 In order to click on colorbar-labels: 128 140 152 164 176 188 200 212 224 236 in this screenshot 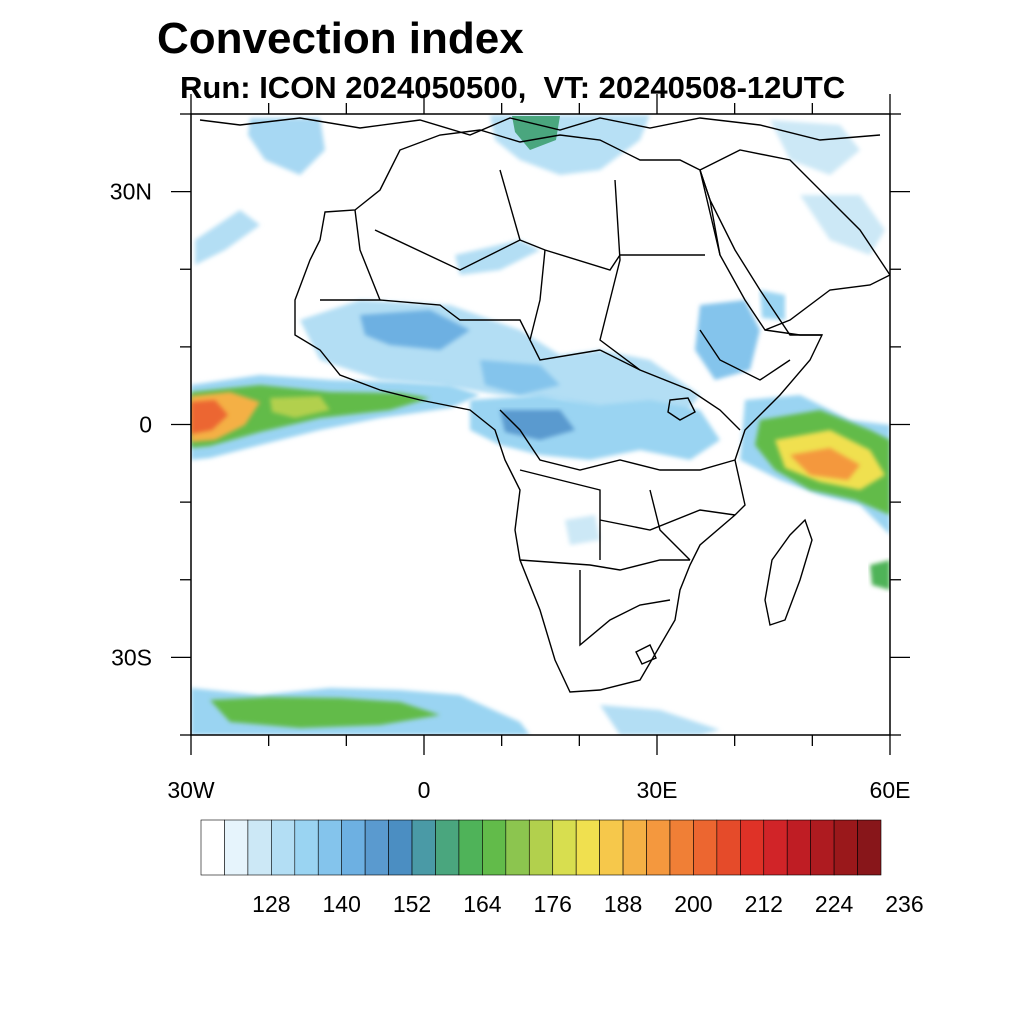, I will do `click(587, 904)`.